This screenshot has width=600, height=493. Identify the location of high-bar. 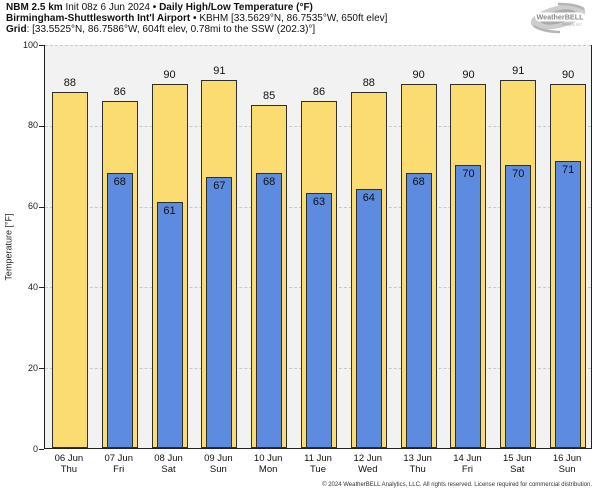
(69, 270).